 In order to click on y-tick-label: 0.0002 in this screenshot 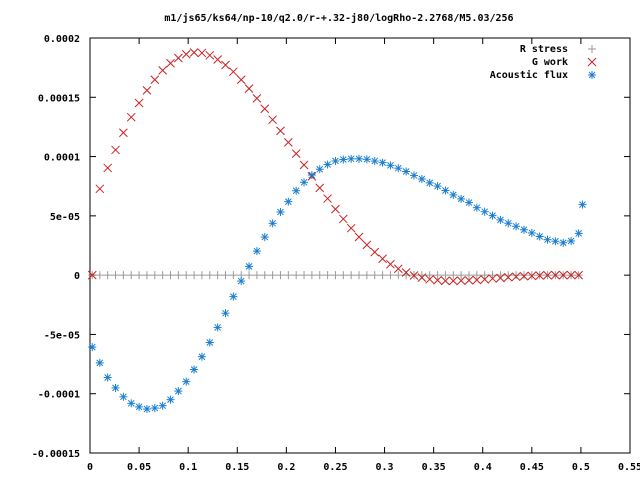, I will do `click(62, 39)`.